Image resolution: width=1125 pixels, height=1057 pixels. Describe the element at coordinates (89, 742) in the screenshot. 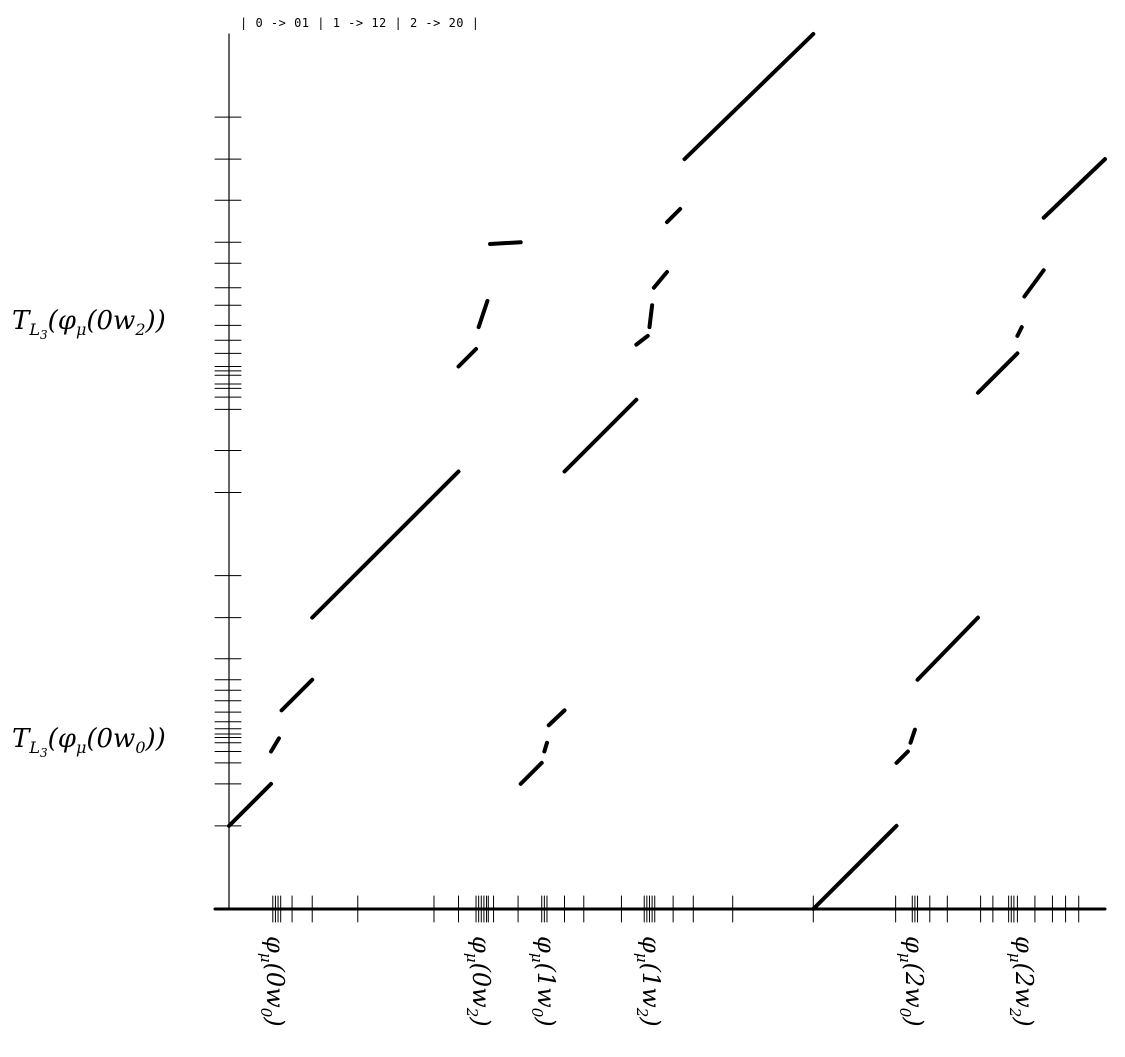

I see `y-label-lower: TL3(φμ(0w0))` at that location.